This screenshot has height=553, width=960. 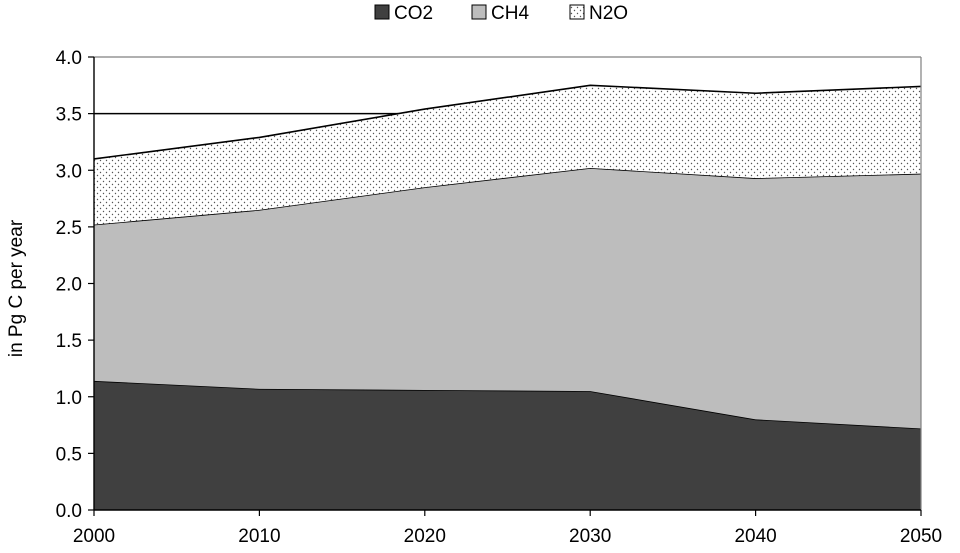 I want to click on y-tick-label: 2.5, so click(x=69, y=228).